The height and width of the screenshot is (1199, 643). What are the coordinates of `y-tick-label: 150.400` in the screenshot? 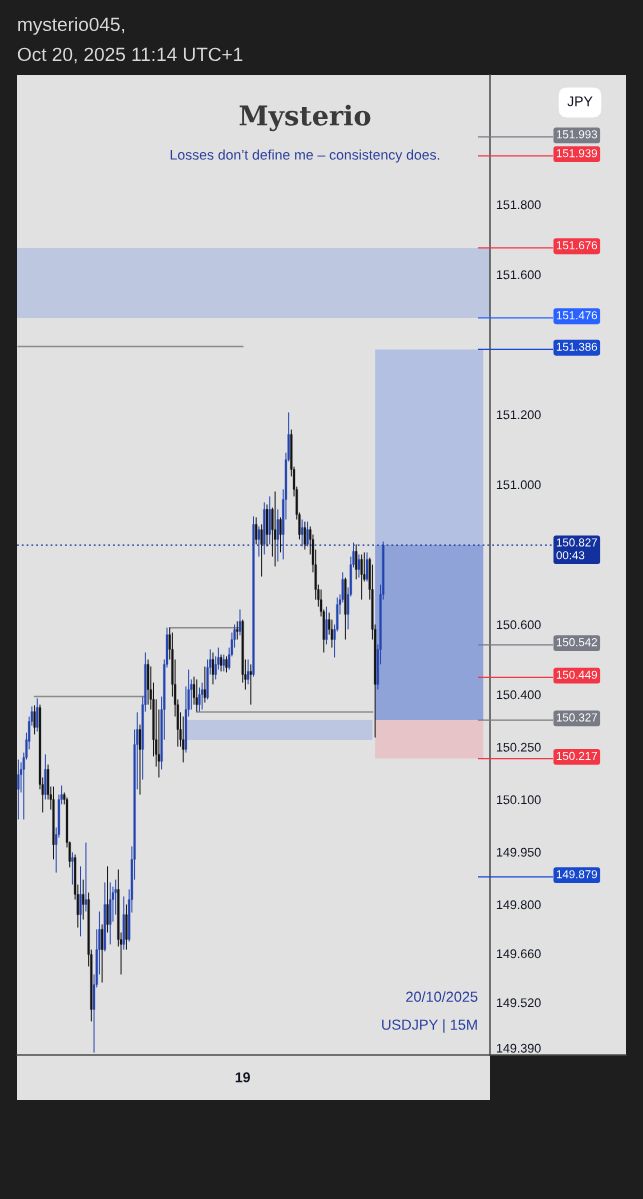 It's located at (518, 695).